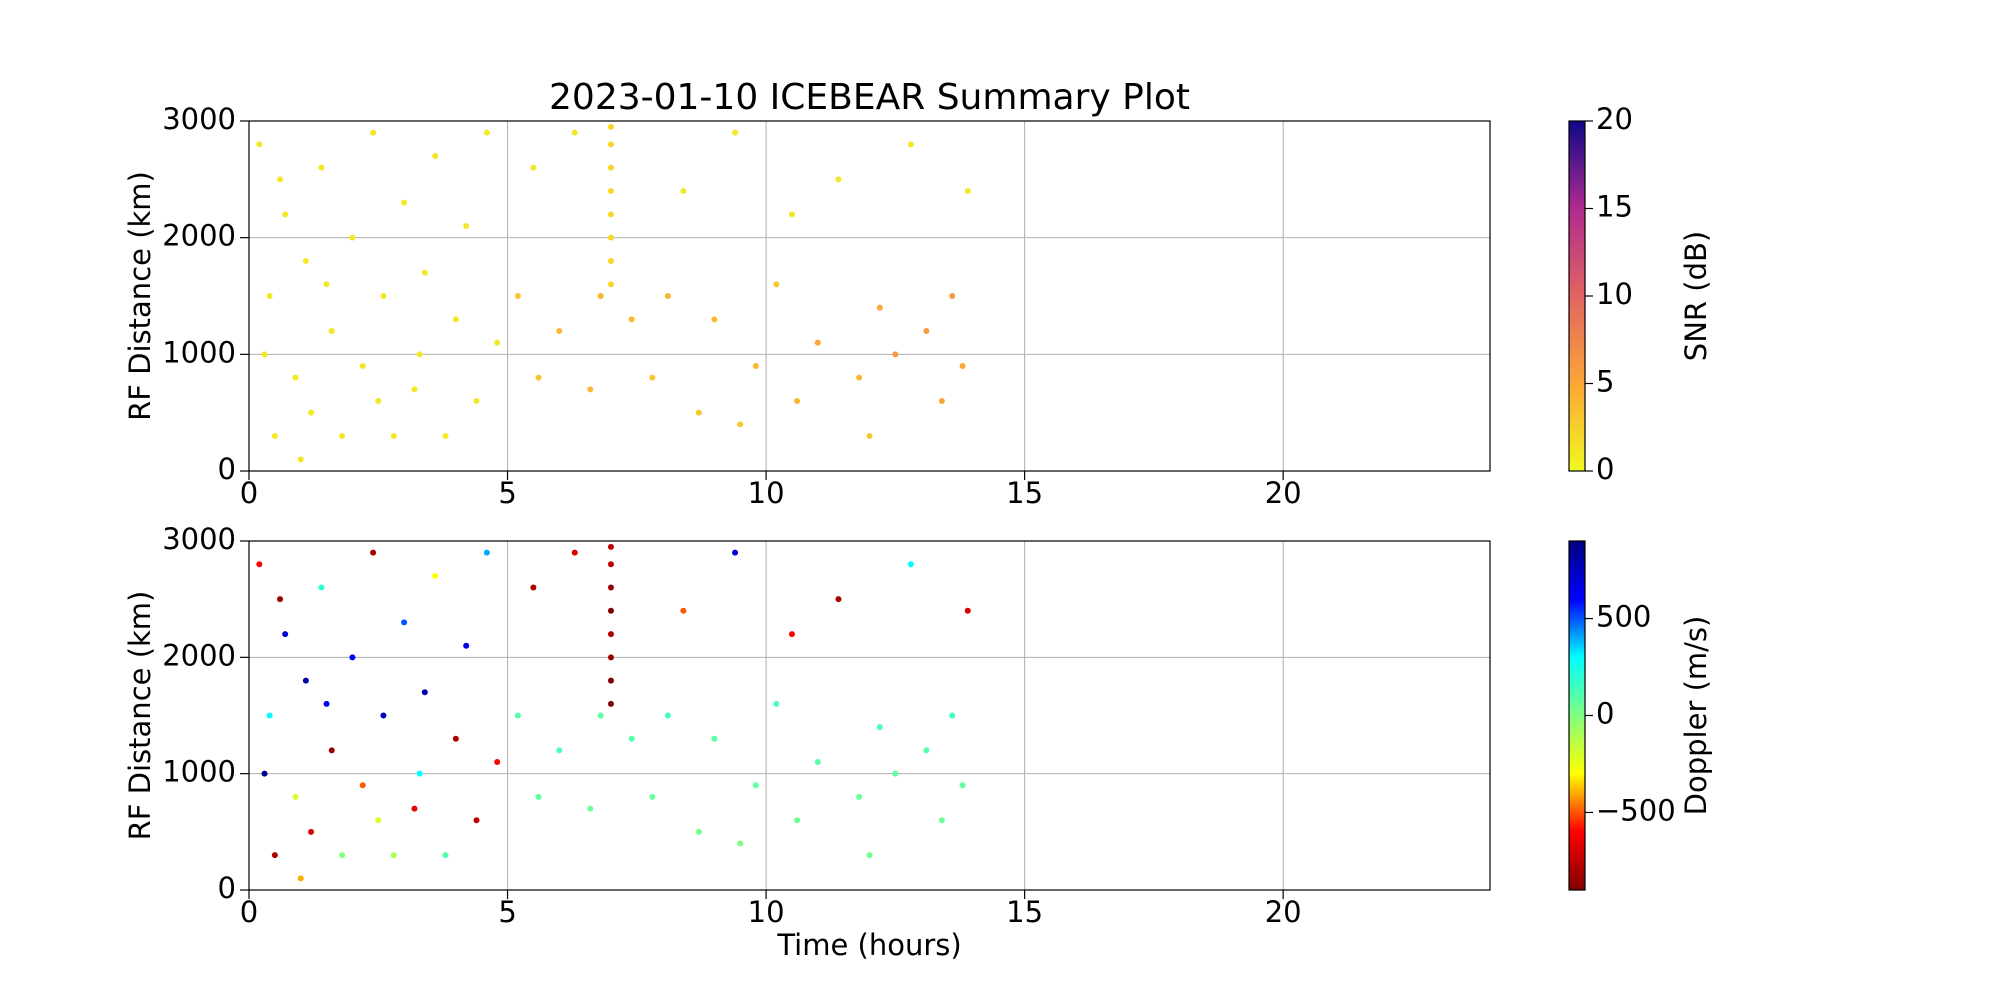  What do you see at coordinates (1696, 296) in the screenshot?
I see `colorbar-label: SNR (dB)` at bounding box center [1696, 296].